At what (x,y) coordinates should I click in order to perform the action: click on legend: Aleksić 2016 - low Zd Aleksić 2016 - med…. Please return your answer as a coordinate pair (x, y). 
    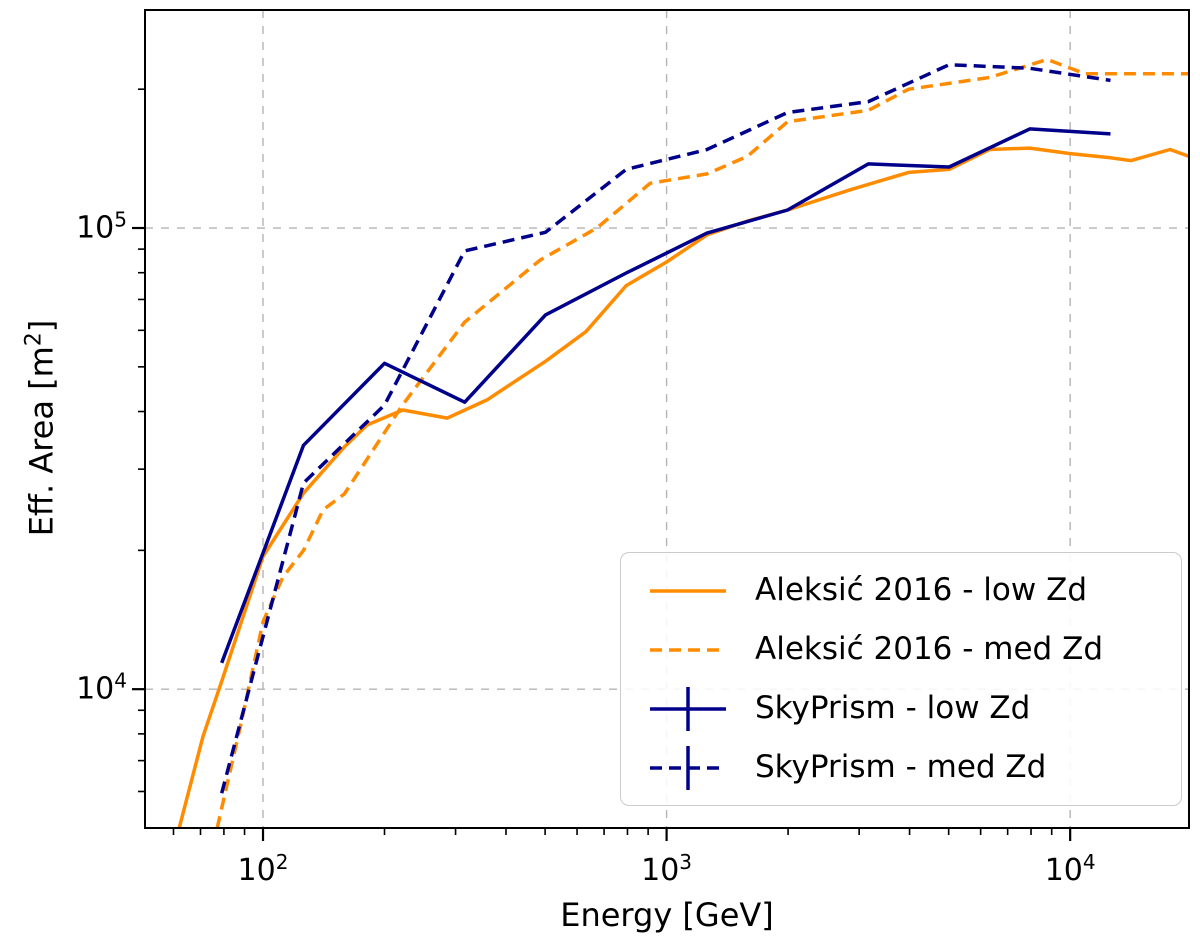
    Looking at the image, I should click on (901, 679).